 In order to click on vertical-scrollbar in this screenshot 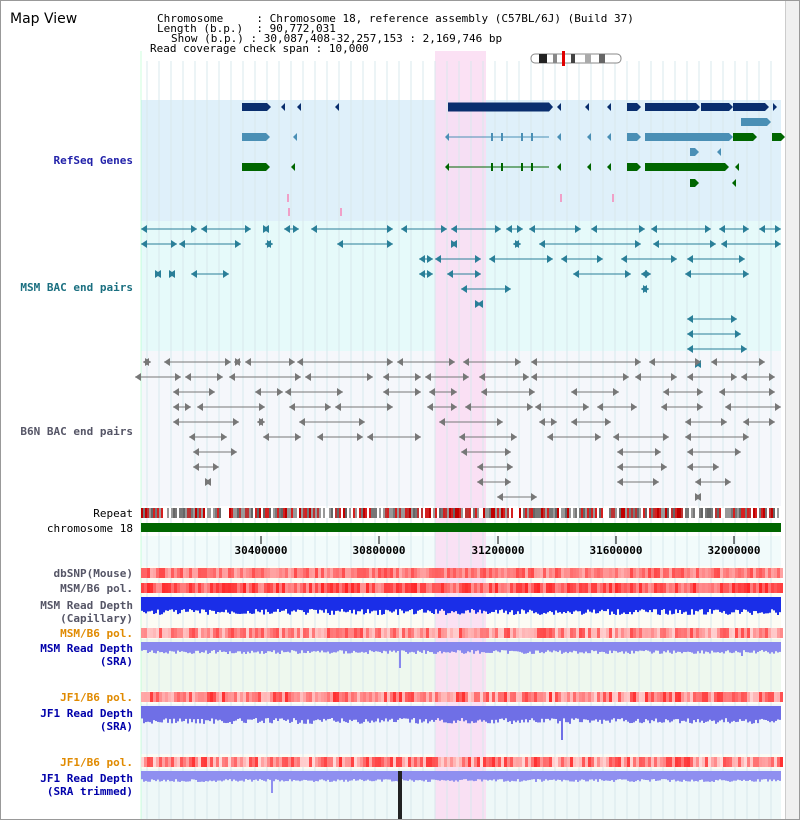, I will do `click(792, 410)`.